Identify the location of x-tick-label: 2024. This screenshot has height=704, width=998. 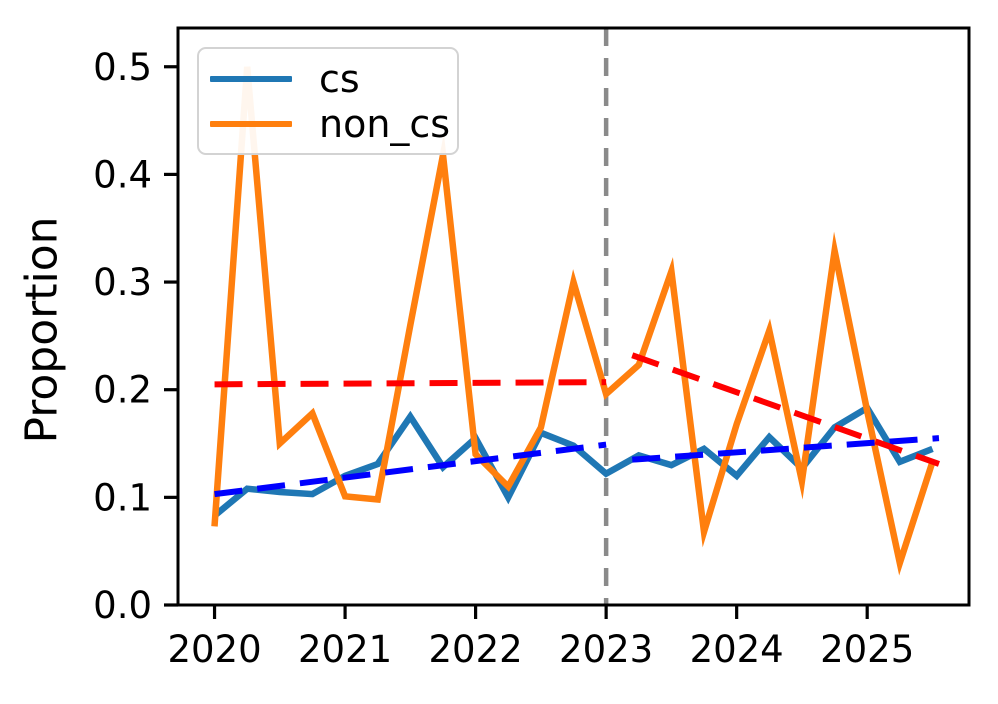
(737, 649).